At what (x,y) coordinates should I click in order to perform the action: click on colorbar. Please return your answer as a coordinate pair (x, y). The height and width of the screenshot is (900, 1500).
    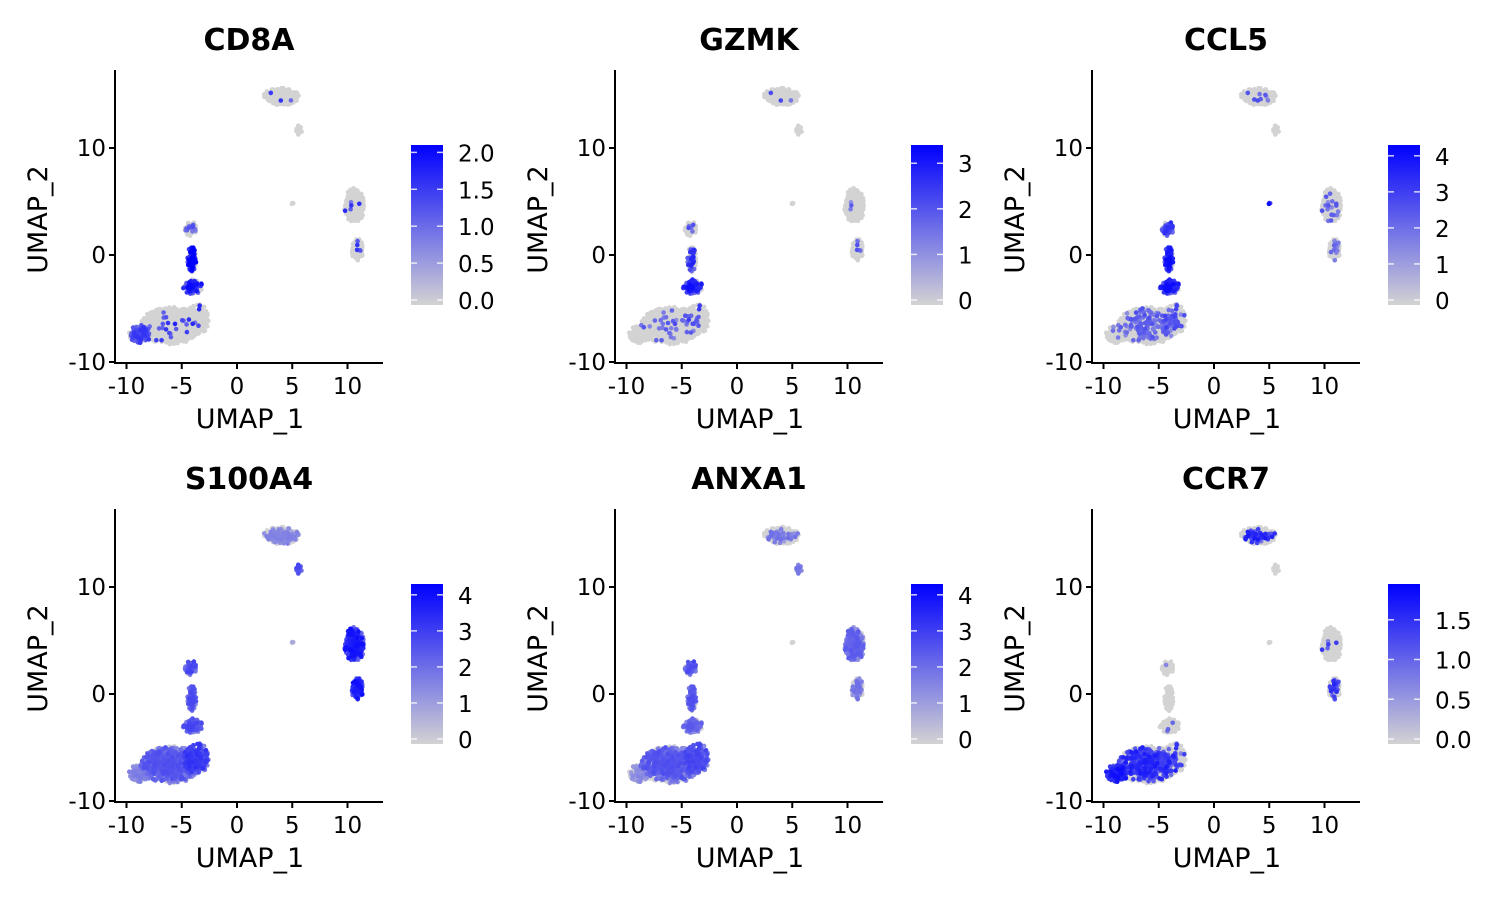
    Looking at the image, I should click on (427, 225).